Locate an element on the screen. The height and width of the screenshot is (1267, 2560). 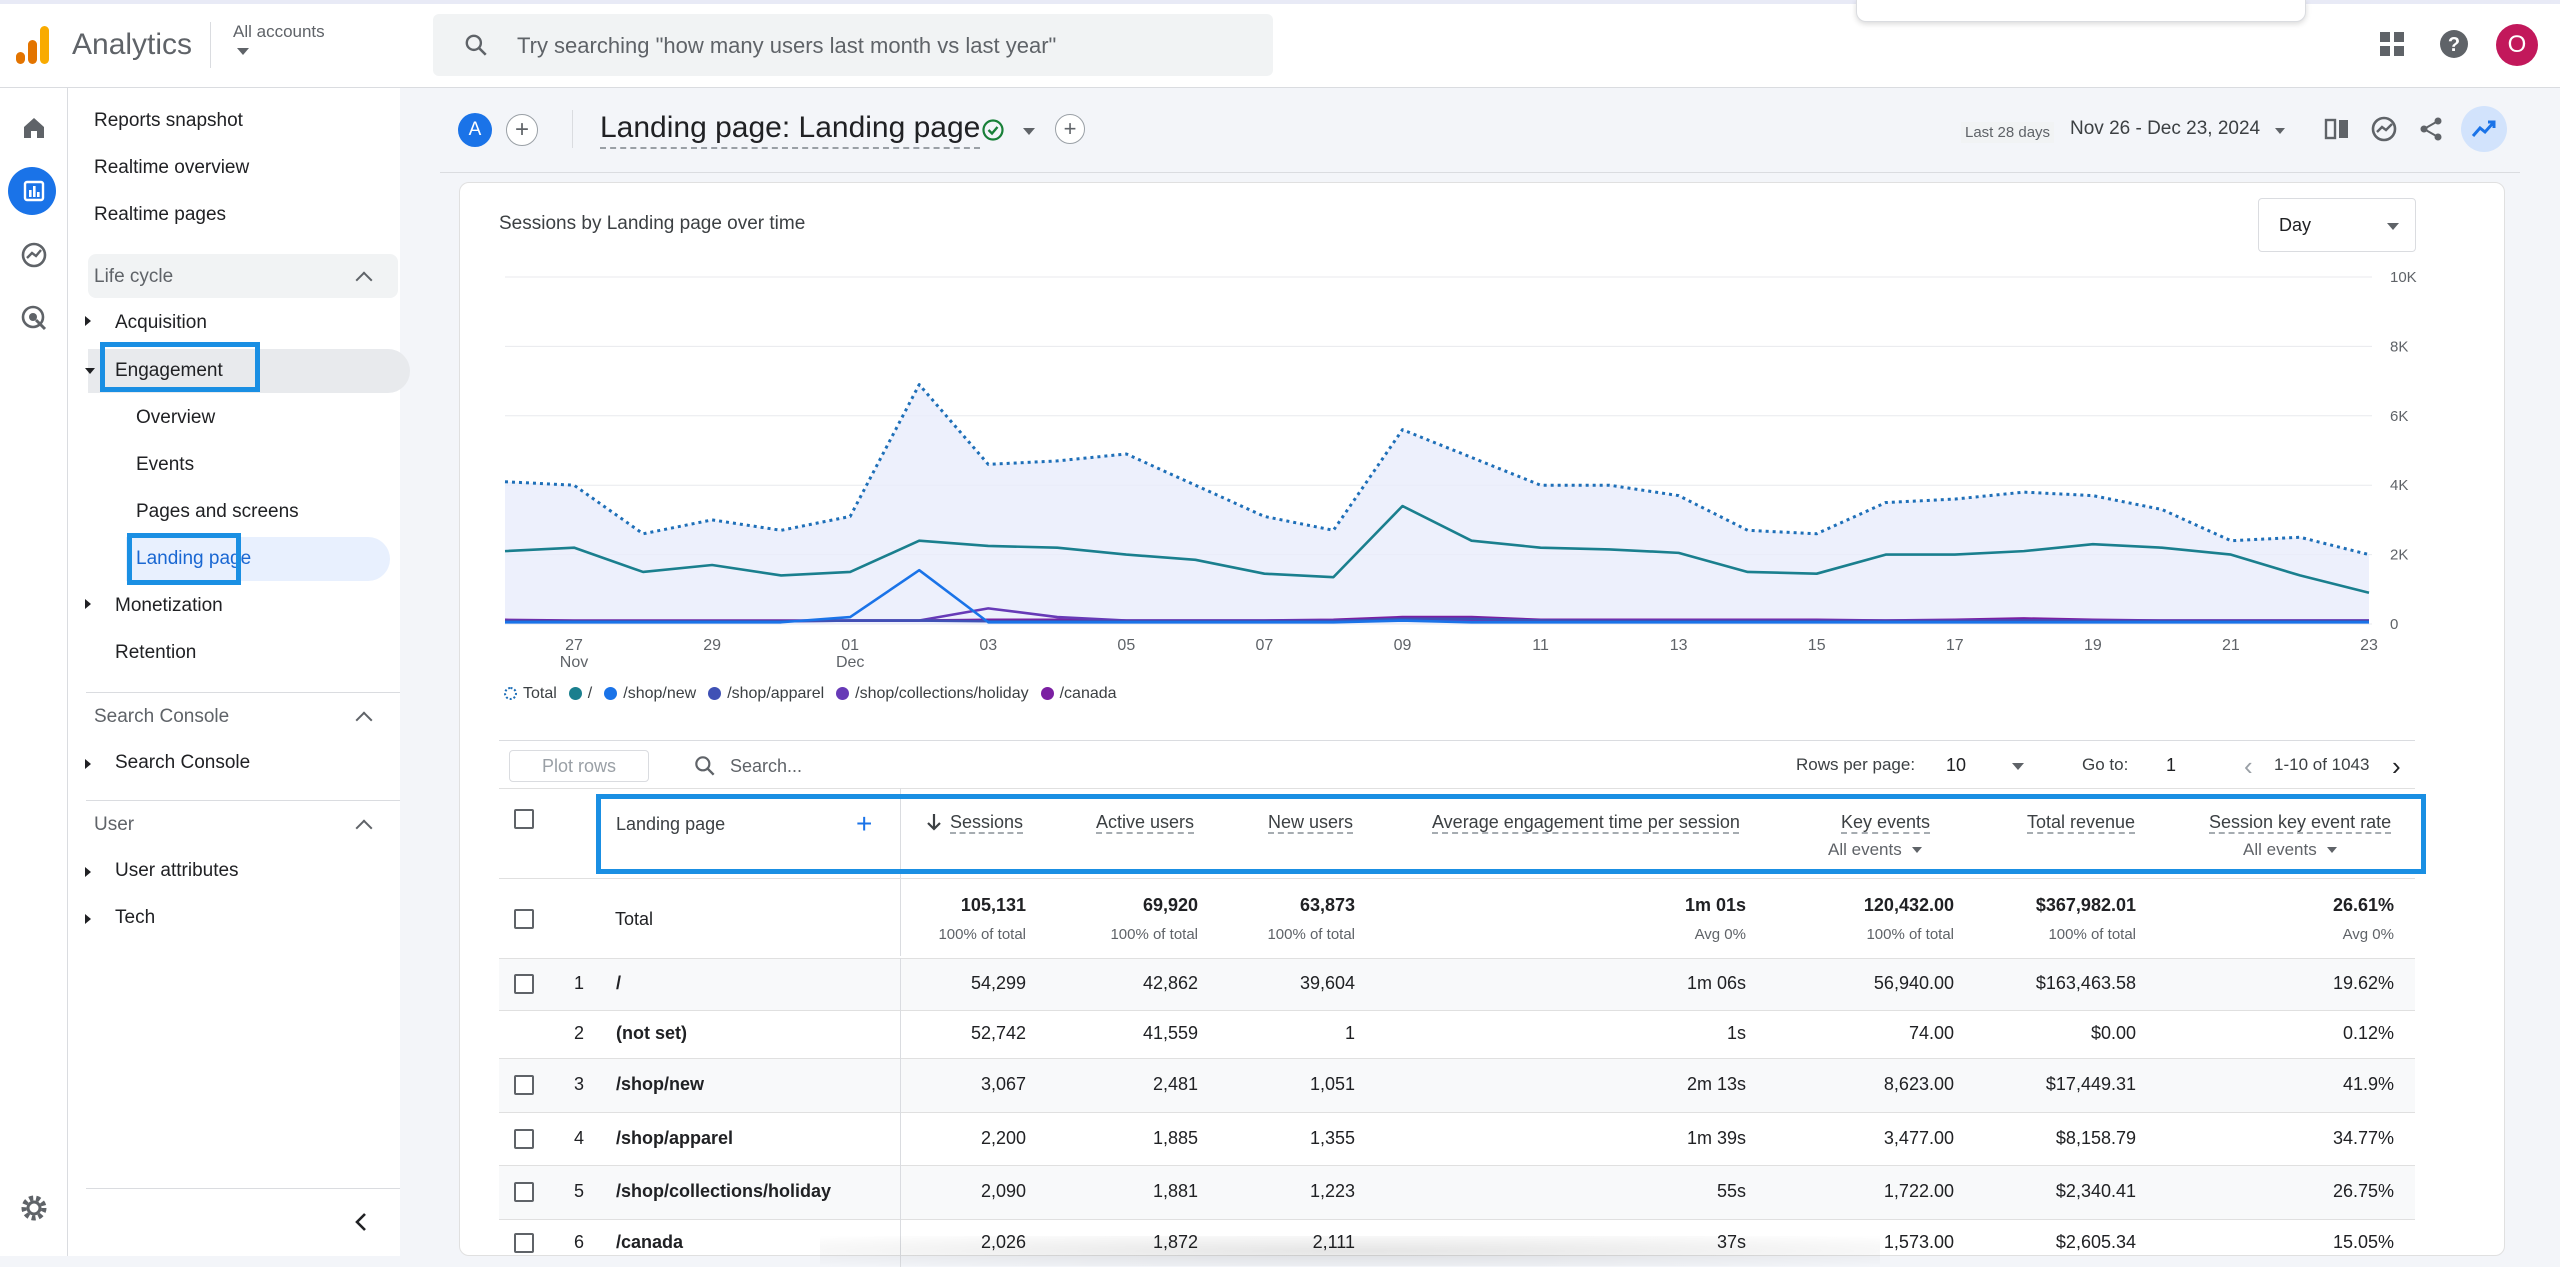
collapse-sidebar-icon is located at coordinates (362, 1222).